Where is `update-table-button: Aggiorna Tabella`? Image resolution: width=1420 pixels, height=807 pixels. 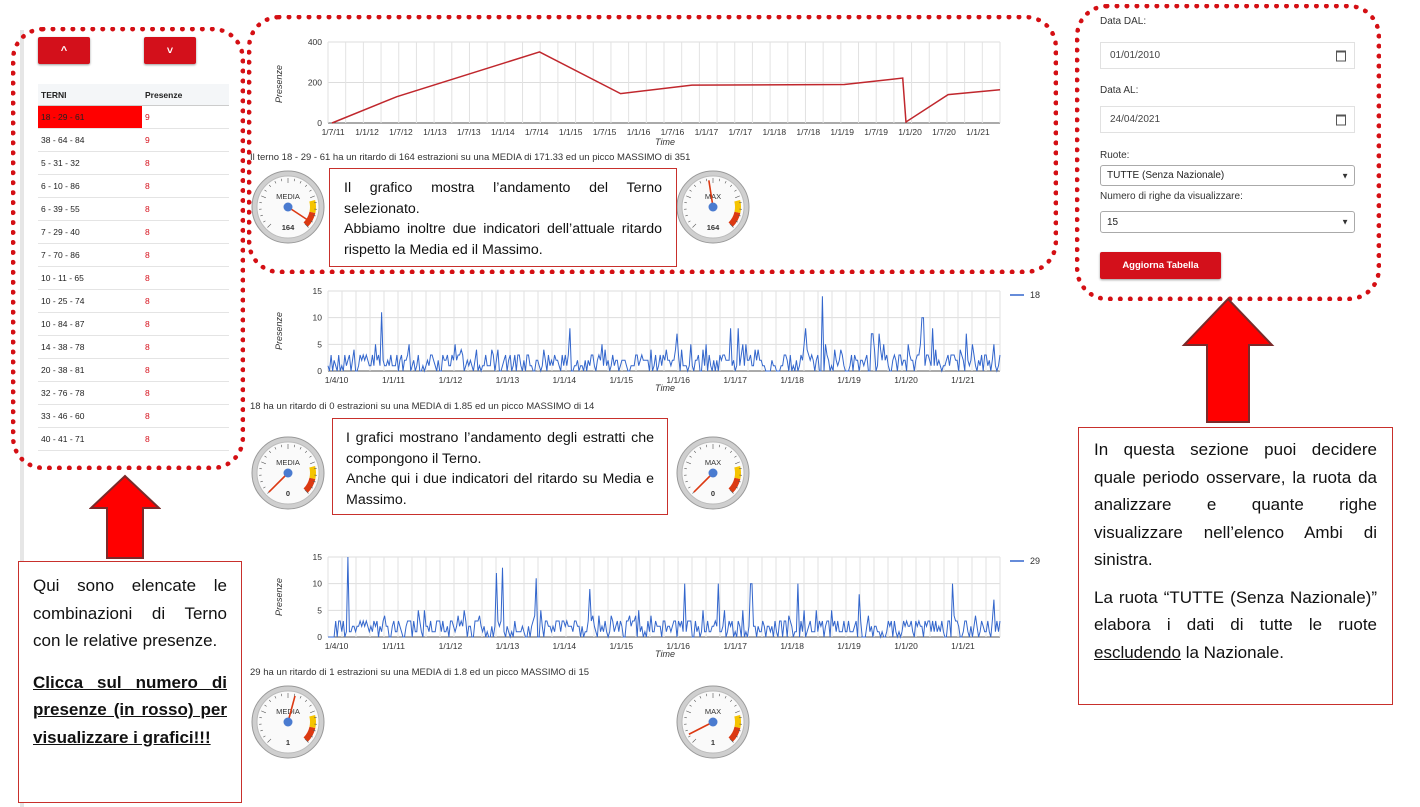
update-table-button: Aggiorna Tabella is located at coordinates (1160, 265).